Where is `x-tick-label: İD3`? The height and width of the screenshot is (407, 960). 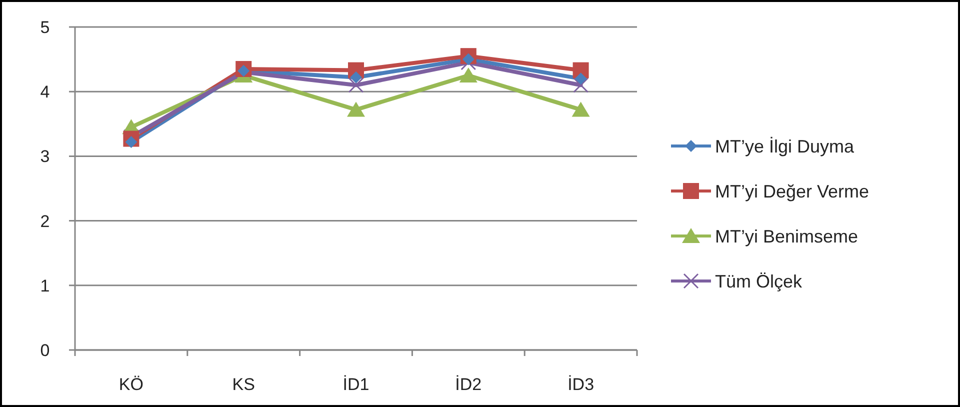
x-tick-label: İD3 is located at coordinates (581, 384).